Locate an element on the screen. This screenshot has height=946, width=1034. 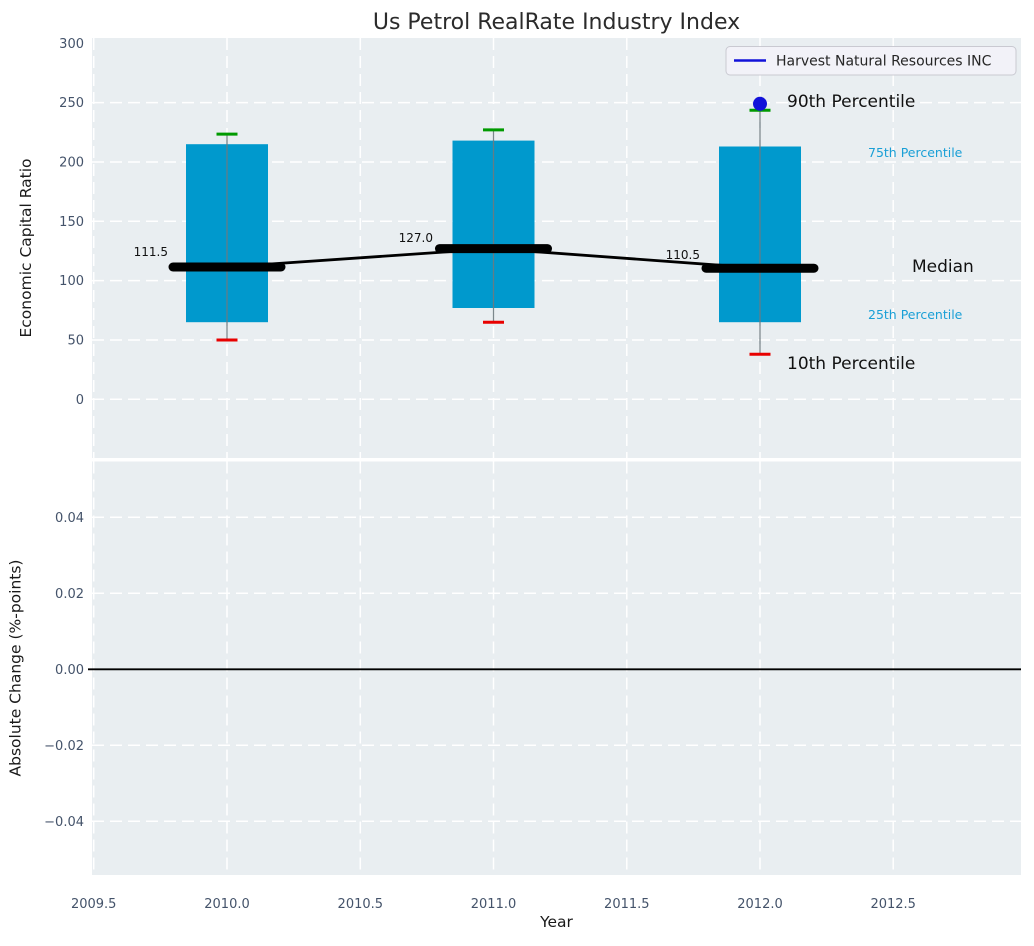
x-tick: 2011.5 is located at coordinates (627, 904).